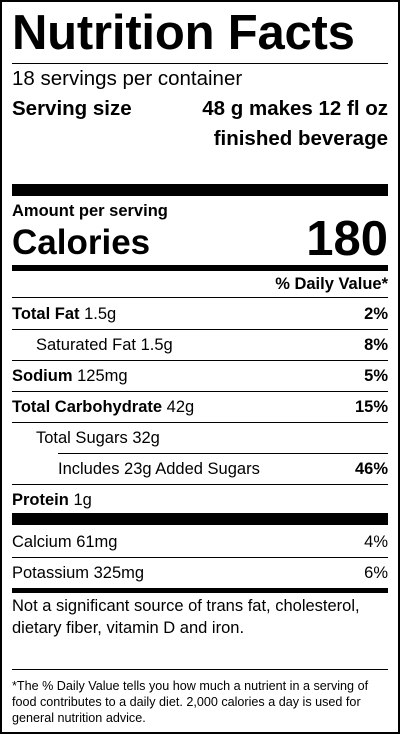 This screenshot has width=400, height=734. I want to click on calories-value: 180, so click(347, 239).